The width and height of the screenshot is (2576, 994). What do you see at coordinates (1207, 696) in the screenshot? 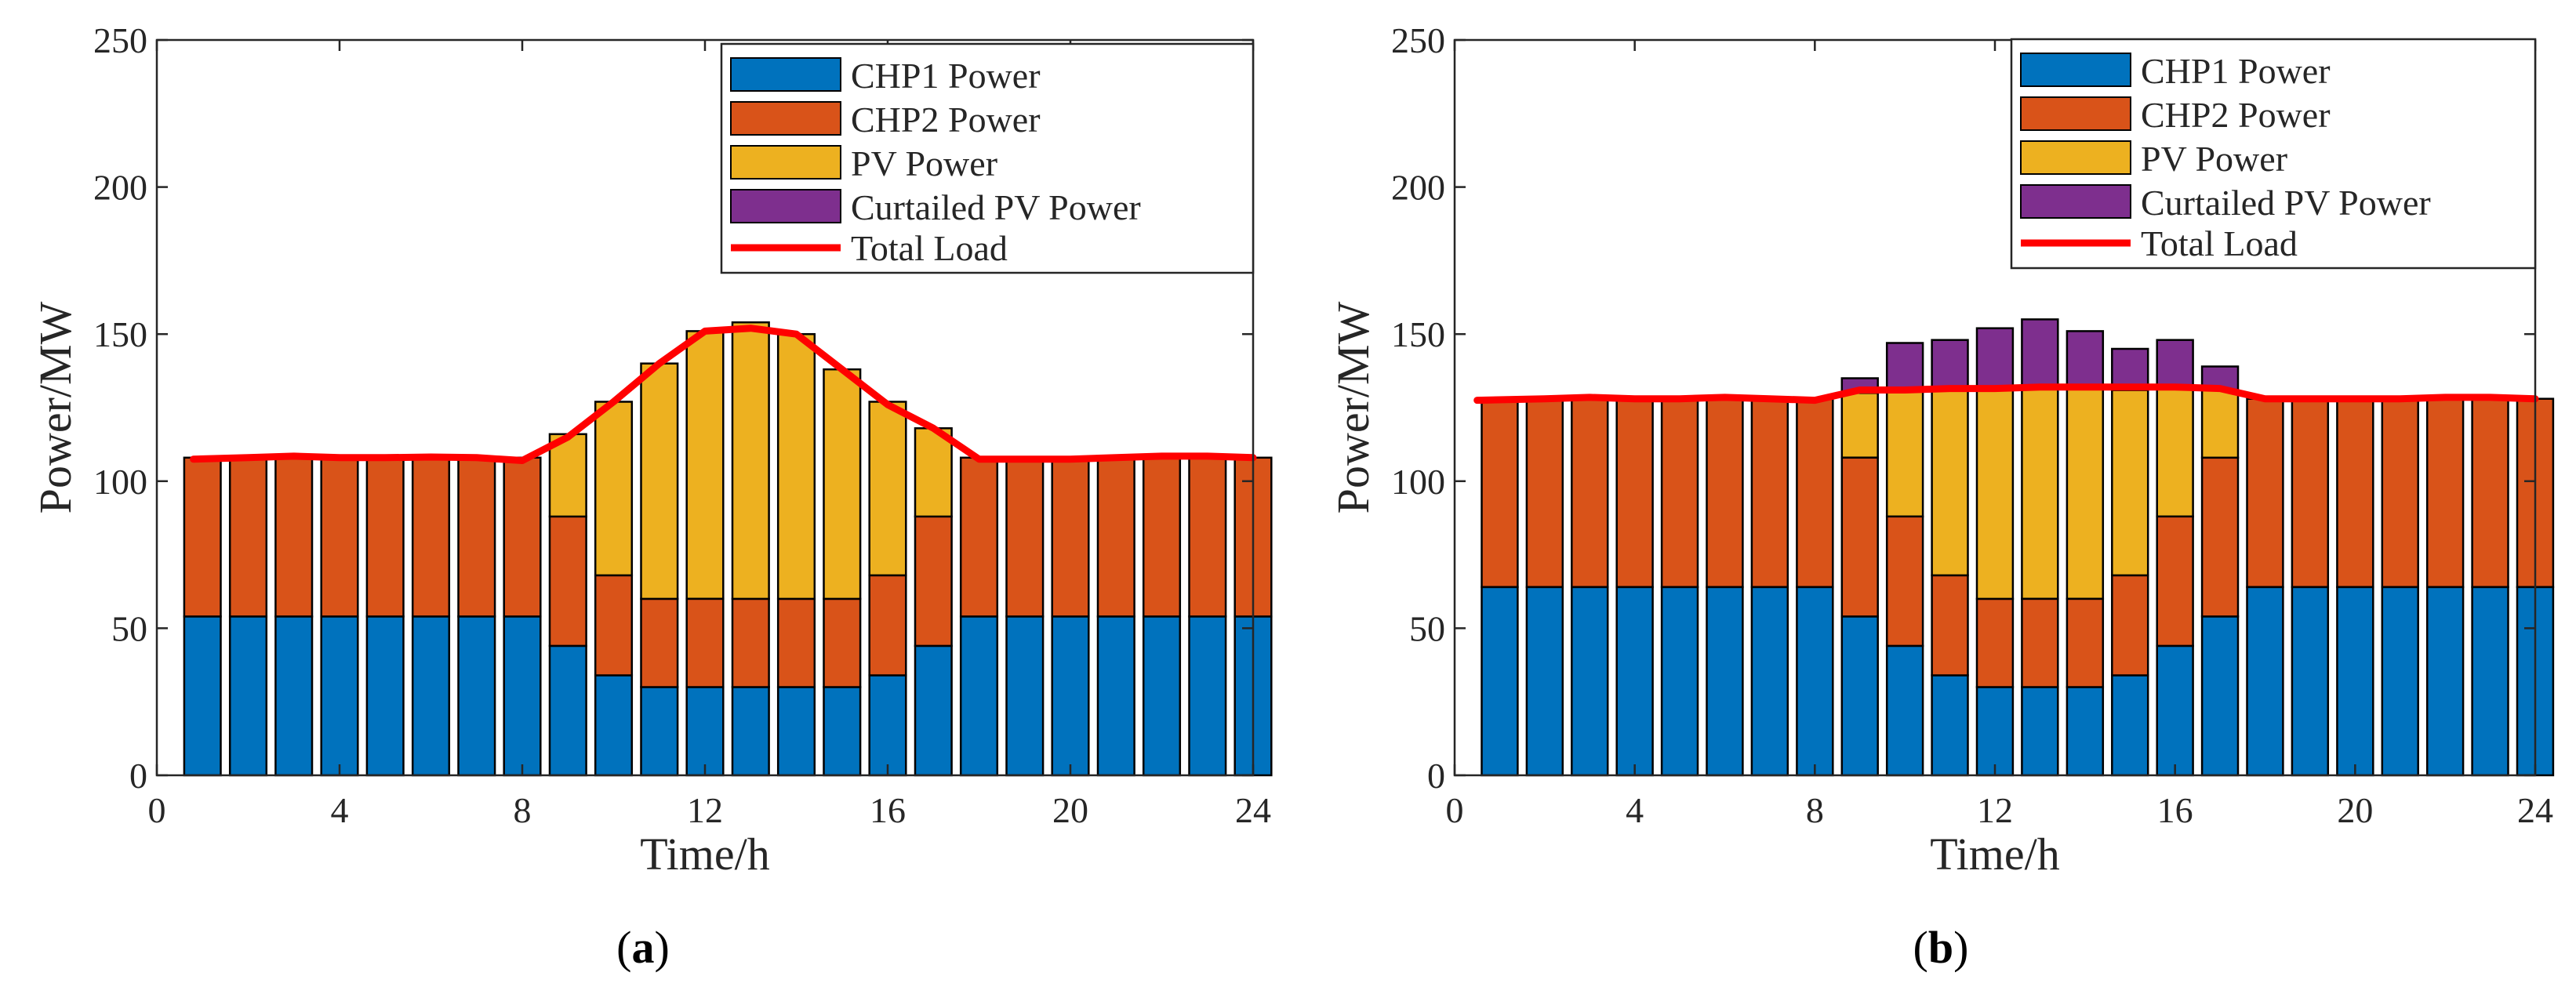
I see `bar-chp1-power-h23` at bounding box center [1207, 696].